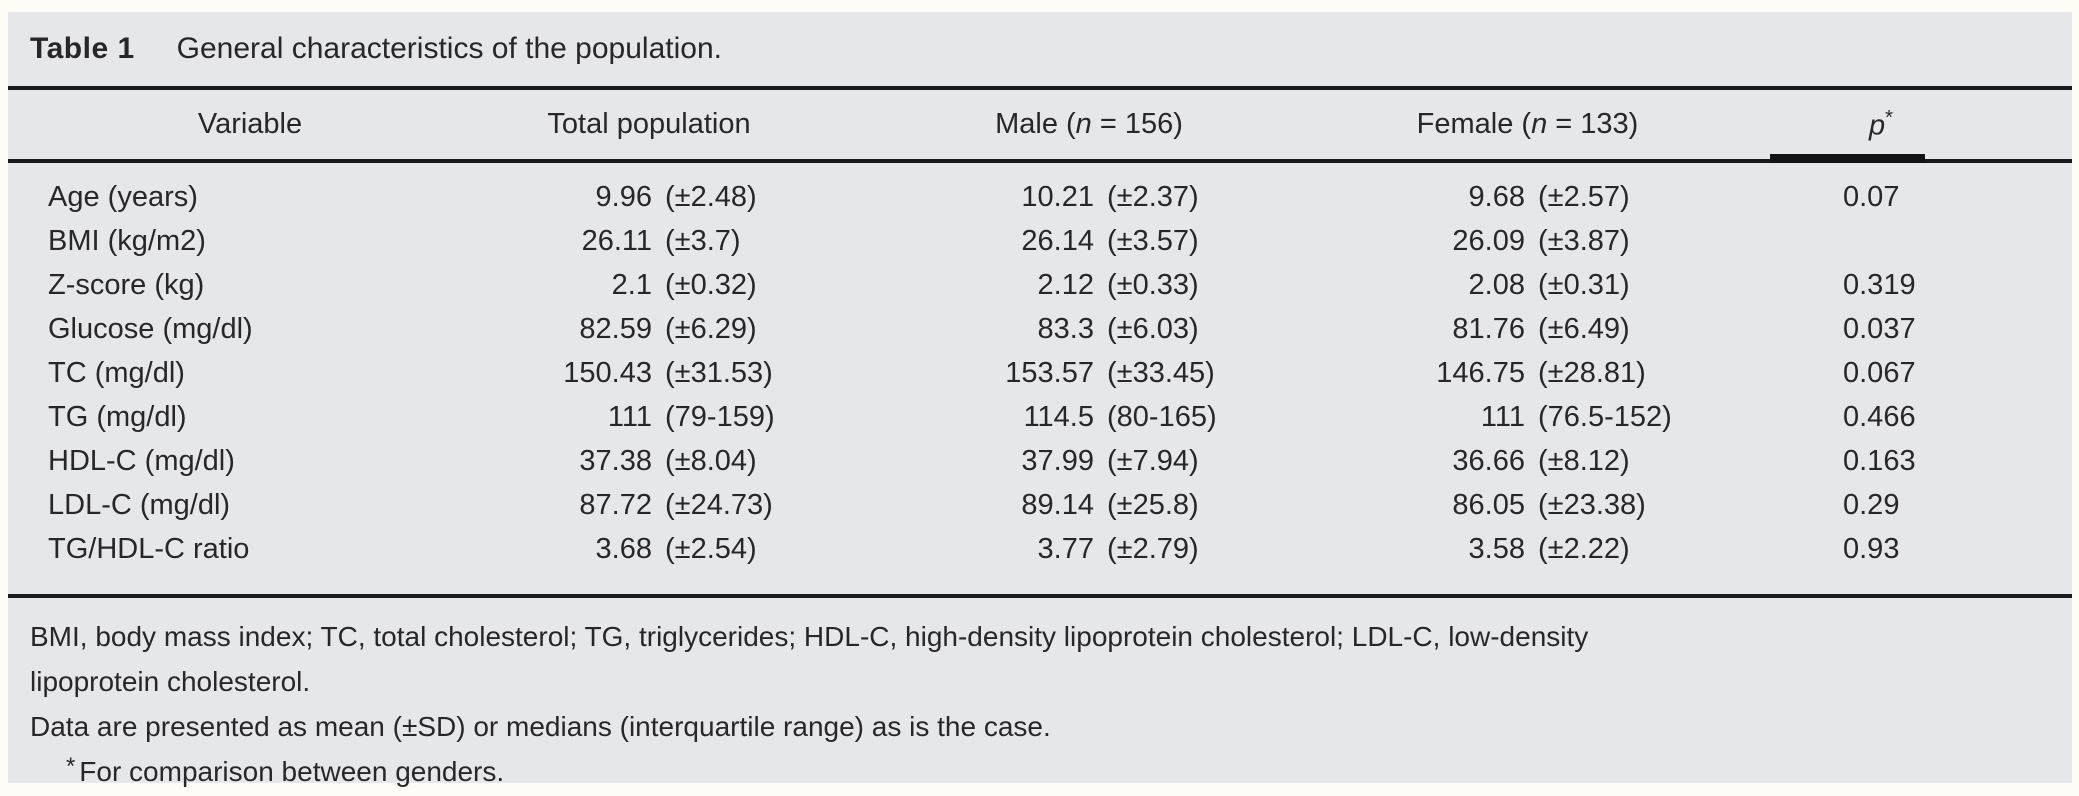  Describe the element at coordinates (623, 197) in the screenshot. I see `total-population-value: 9.96` at that location.